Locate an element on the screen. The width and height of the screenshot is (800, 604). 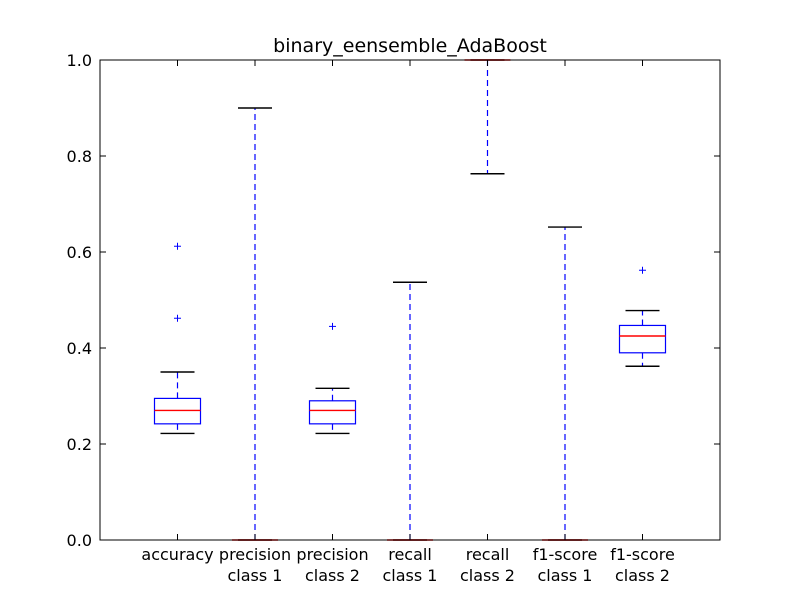
x-tick-label: accuracy is located at coordinates (177, 554).